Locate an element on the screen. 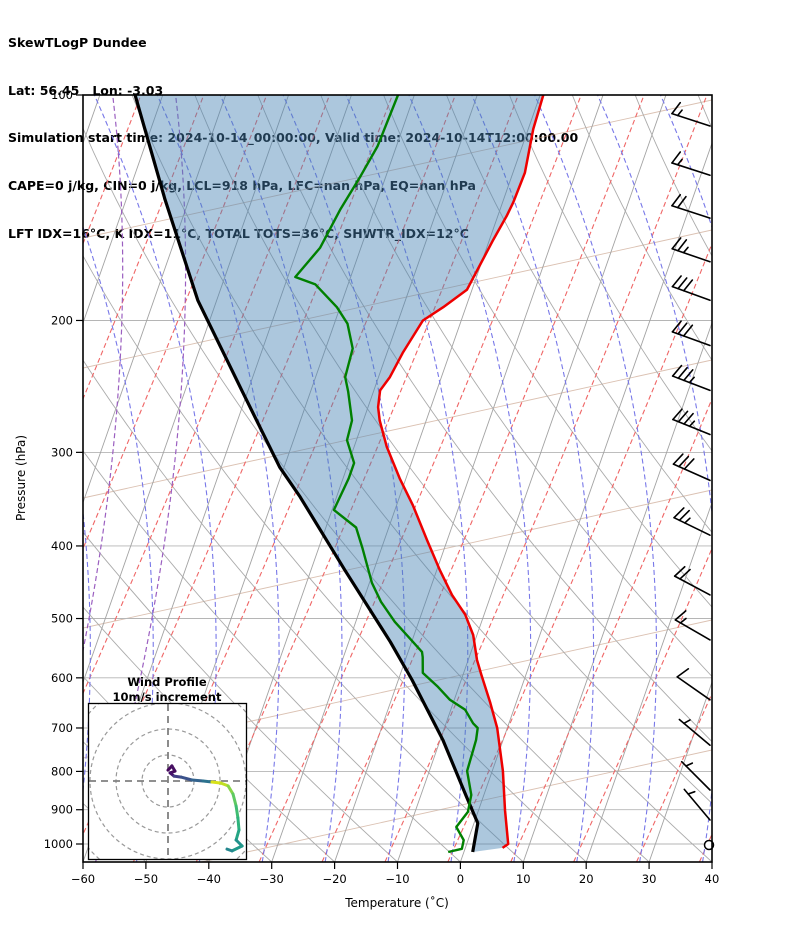 This screenshot has width=794, height=937. pressure-tick-label: 800 is located at coordinates (62, 771).